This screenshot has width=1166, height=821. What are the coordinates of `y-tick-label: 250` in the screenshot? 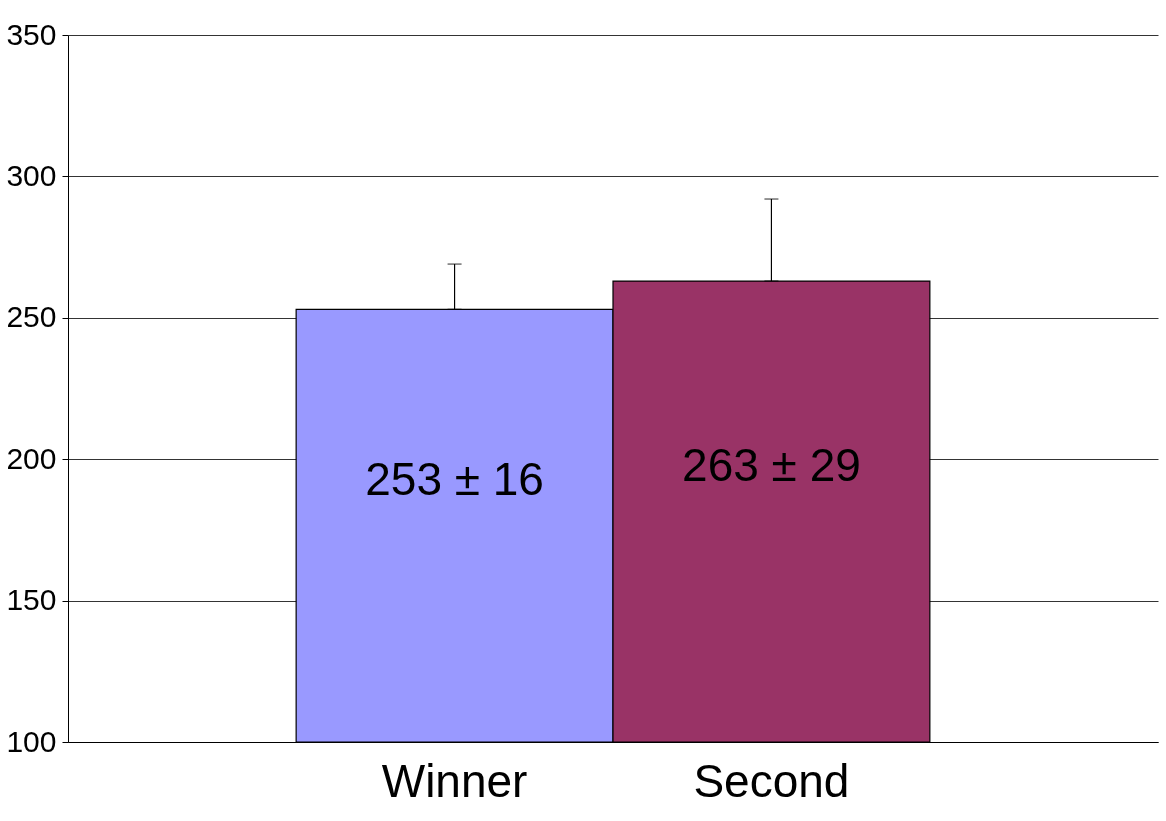 It's located at (31, 317).